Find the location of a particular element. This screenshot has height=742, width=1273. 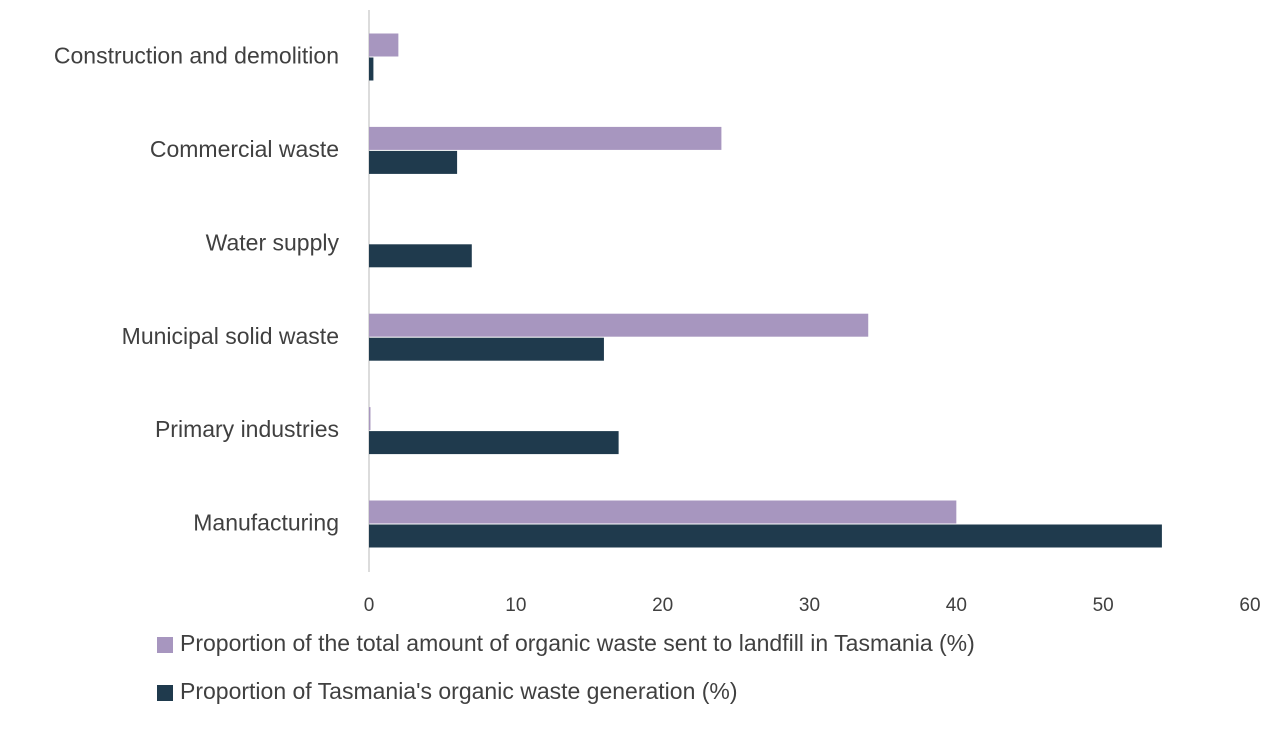

category-label: Primary industries is located at coordinates (247, 429).